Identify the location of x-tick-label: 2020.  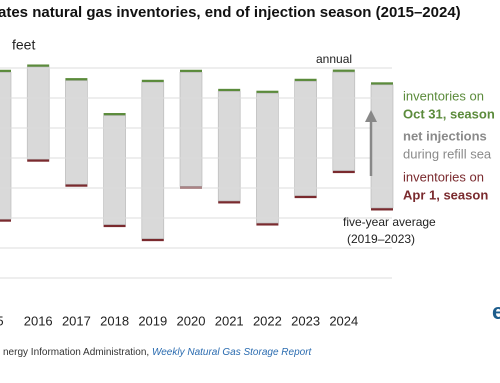
(191, 320).